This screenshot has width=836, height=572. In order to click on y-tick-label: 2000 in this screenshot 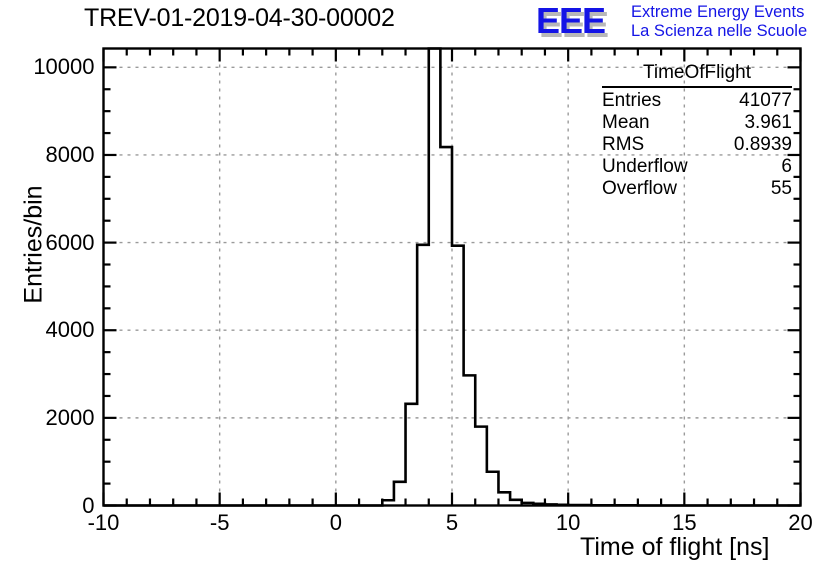, I will do `click(70, 417)`.